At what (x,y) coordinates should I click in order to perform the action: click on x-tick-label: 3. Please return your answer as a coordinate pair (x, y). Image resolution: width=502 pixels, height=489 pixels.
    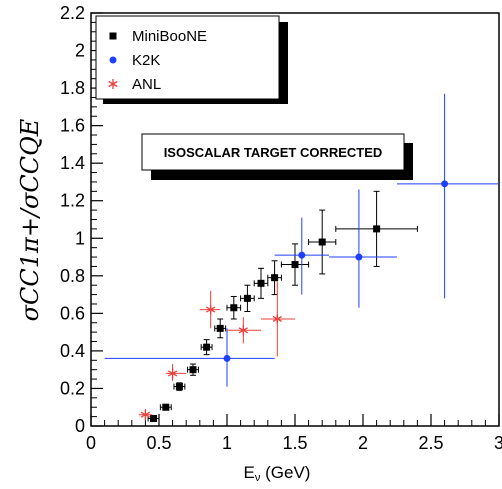
    Looking at the image, I should click on (498, 443).